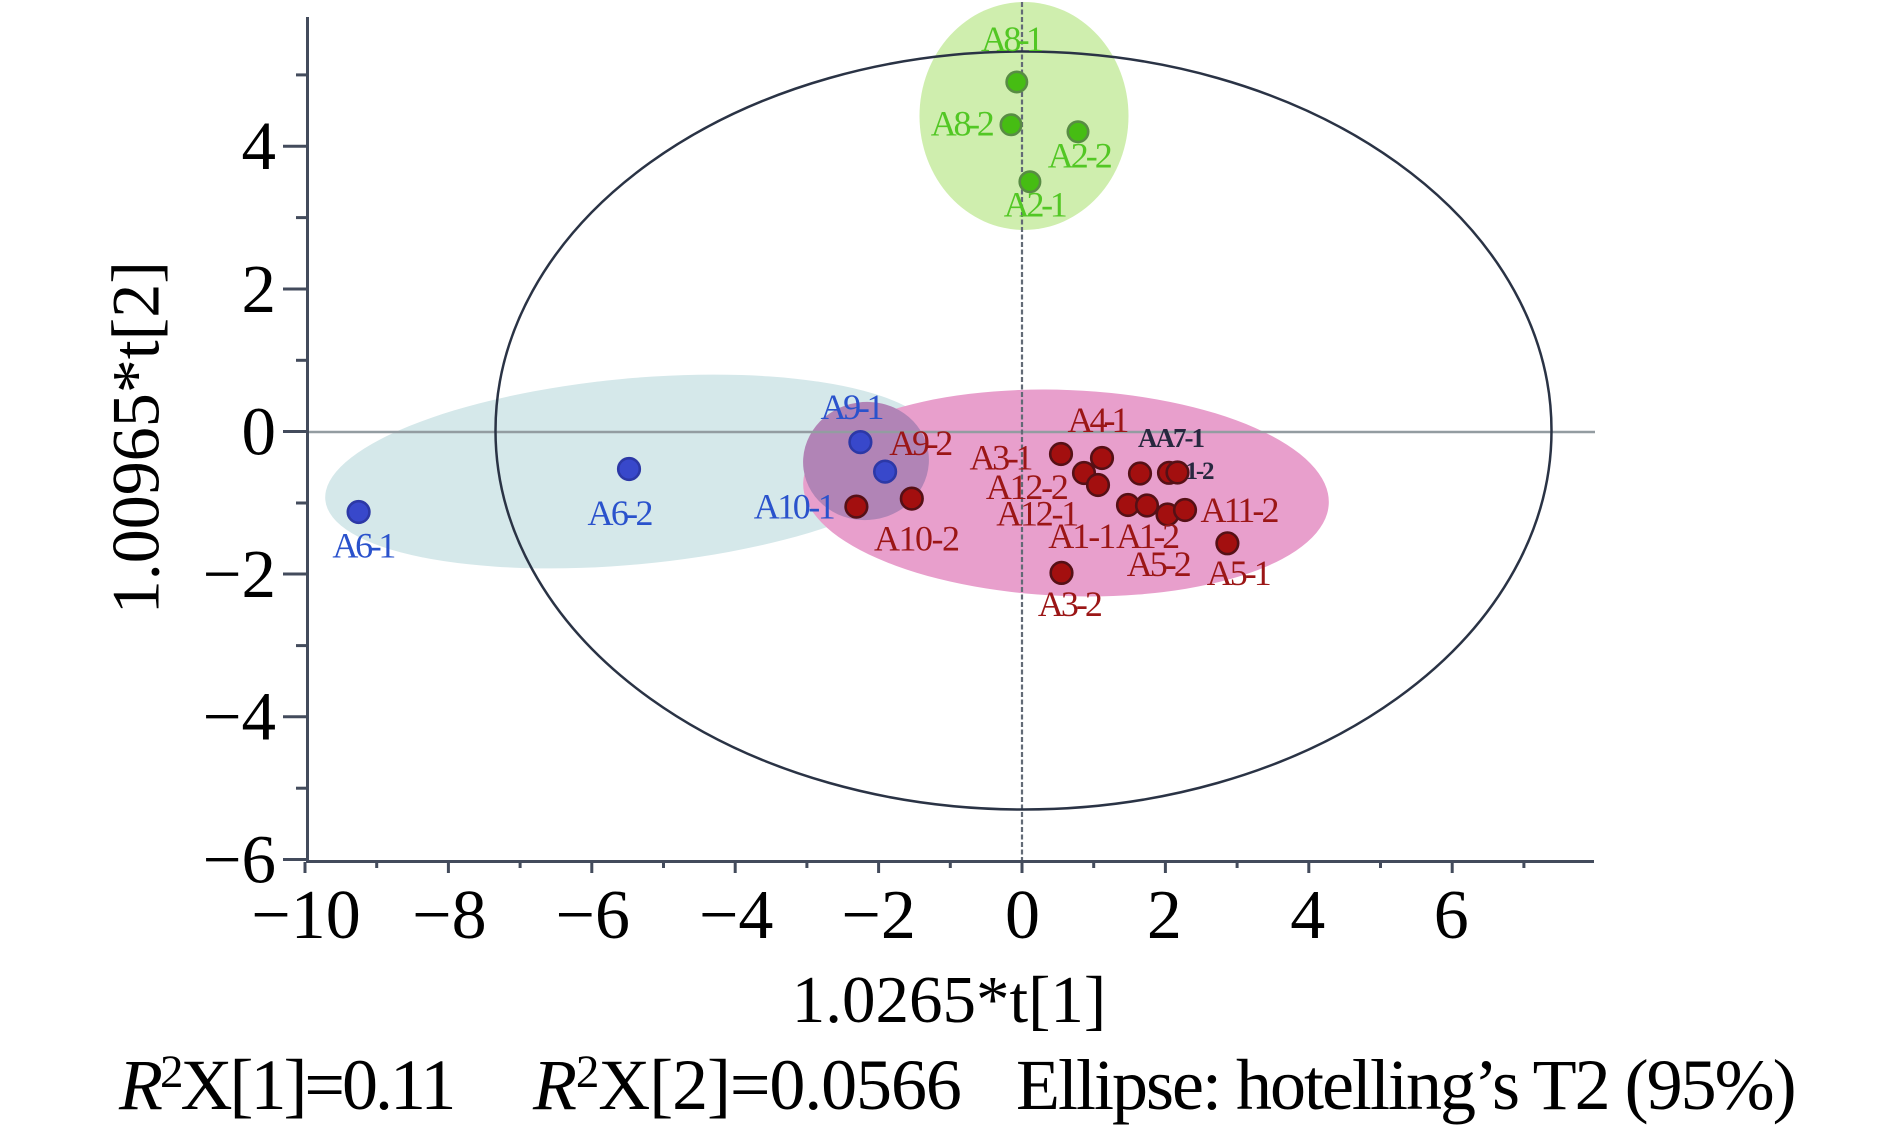 This screenshot has height=1130, width=1890. Describe the element at coordinates (364, 546) in the screenshot. I see `svg-text: A6-1` at that location.